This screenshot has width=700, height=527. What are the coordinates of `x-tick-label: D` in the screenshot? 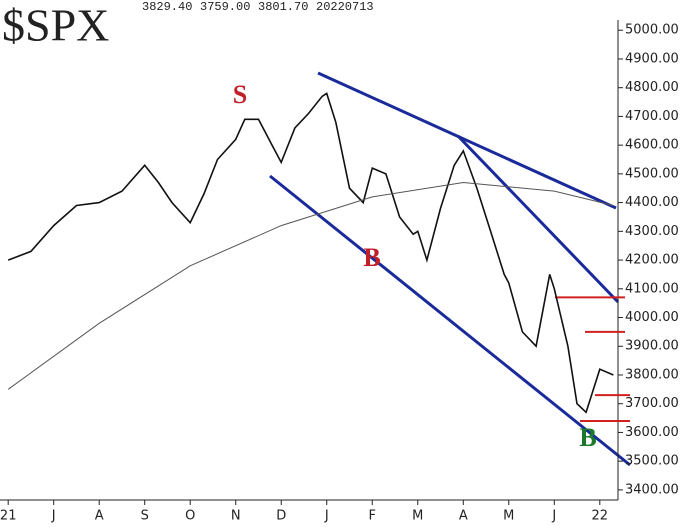 It's located at (281, 516).